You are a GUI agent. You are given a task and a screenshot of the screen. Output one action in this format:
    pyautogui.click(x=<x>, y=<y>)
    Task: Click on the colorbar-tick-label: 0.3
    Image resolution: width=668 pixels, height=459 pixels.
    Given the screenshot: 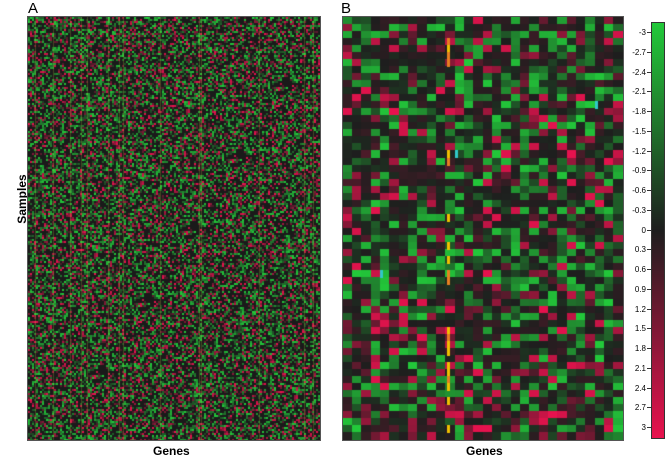 What is the action you would take?
    pyautogui.click(x=640, y=249)
    